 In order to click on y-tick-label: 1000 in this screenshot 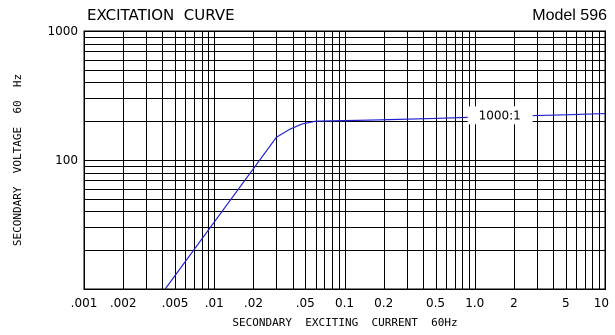, I will do `click(62, 31)`.